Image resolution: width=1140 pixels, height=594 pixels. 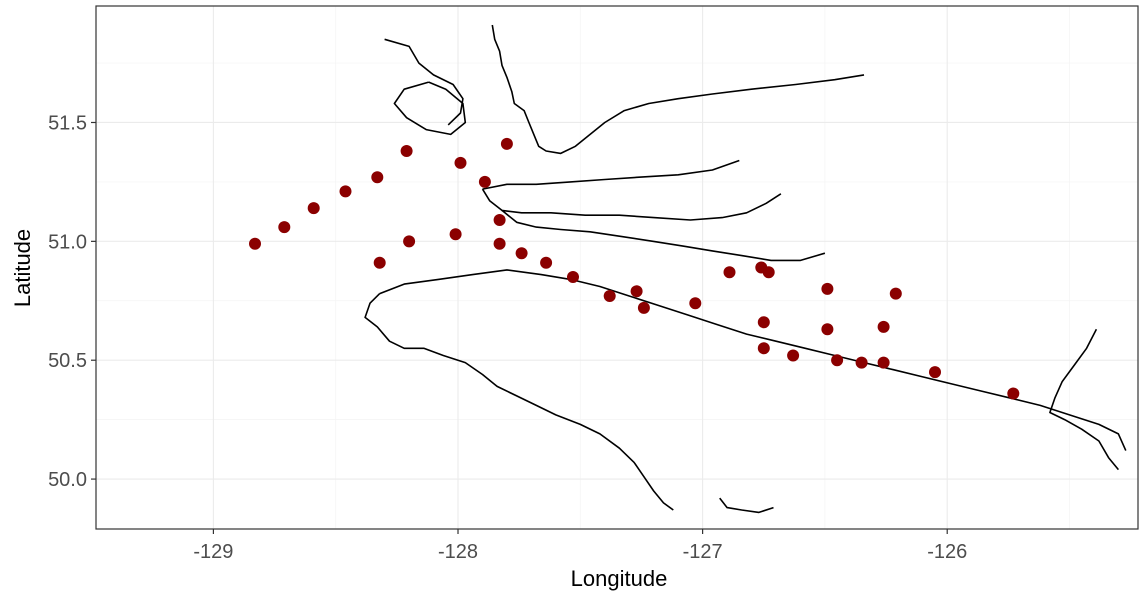 What do you see at coordinates (458, 552) in the screenshot?
I see `x-tick-label: -128` at bounding box center [458, 552].